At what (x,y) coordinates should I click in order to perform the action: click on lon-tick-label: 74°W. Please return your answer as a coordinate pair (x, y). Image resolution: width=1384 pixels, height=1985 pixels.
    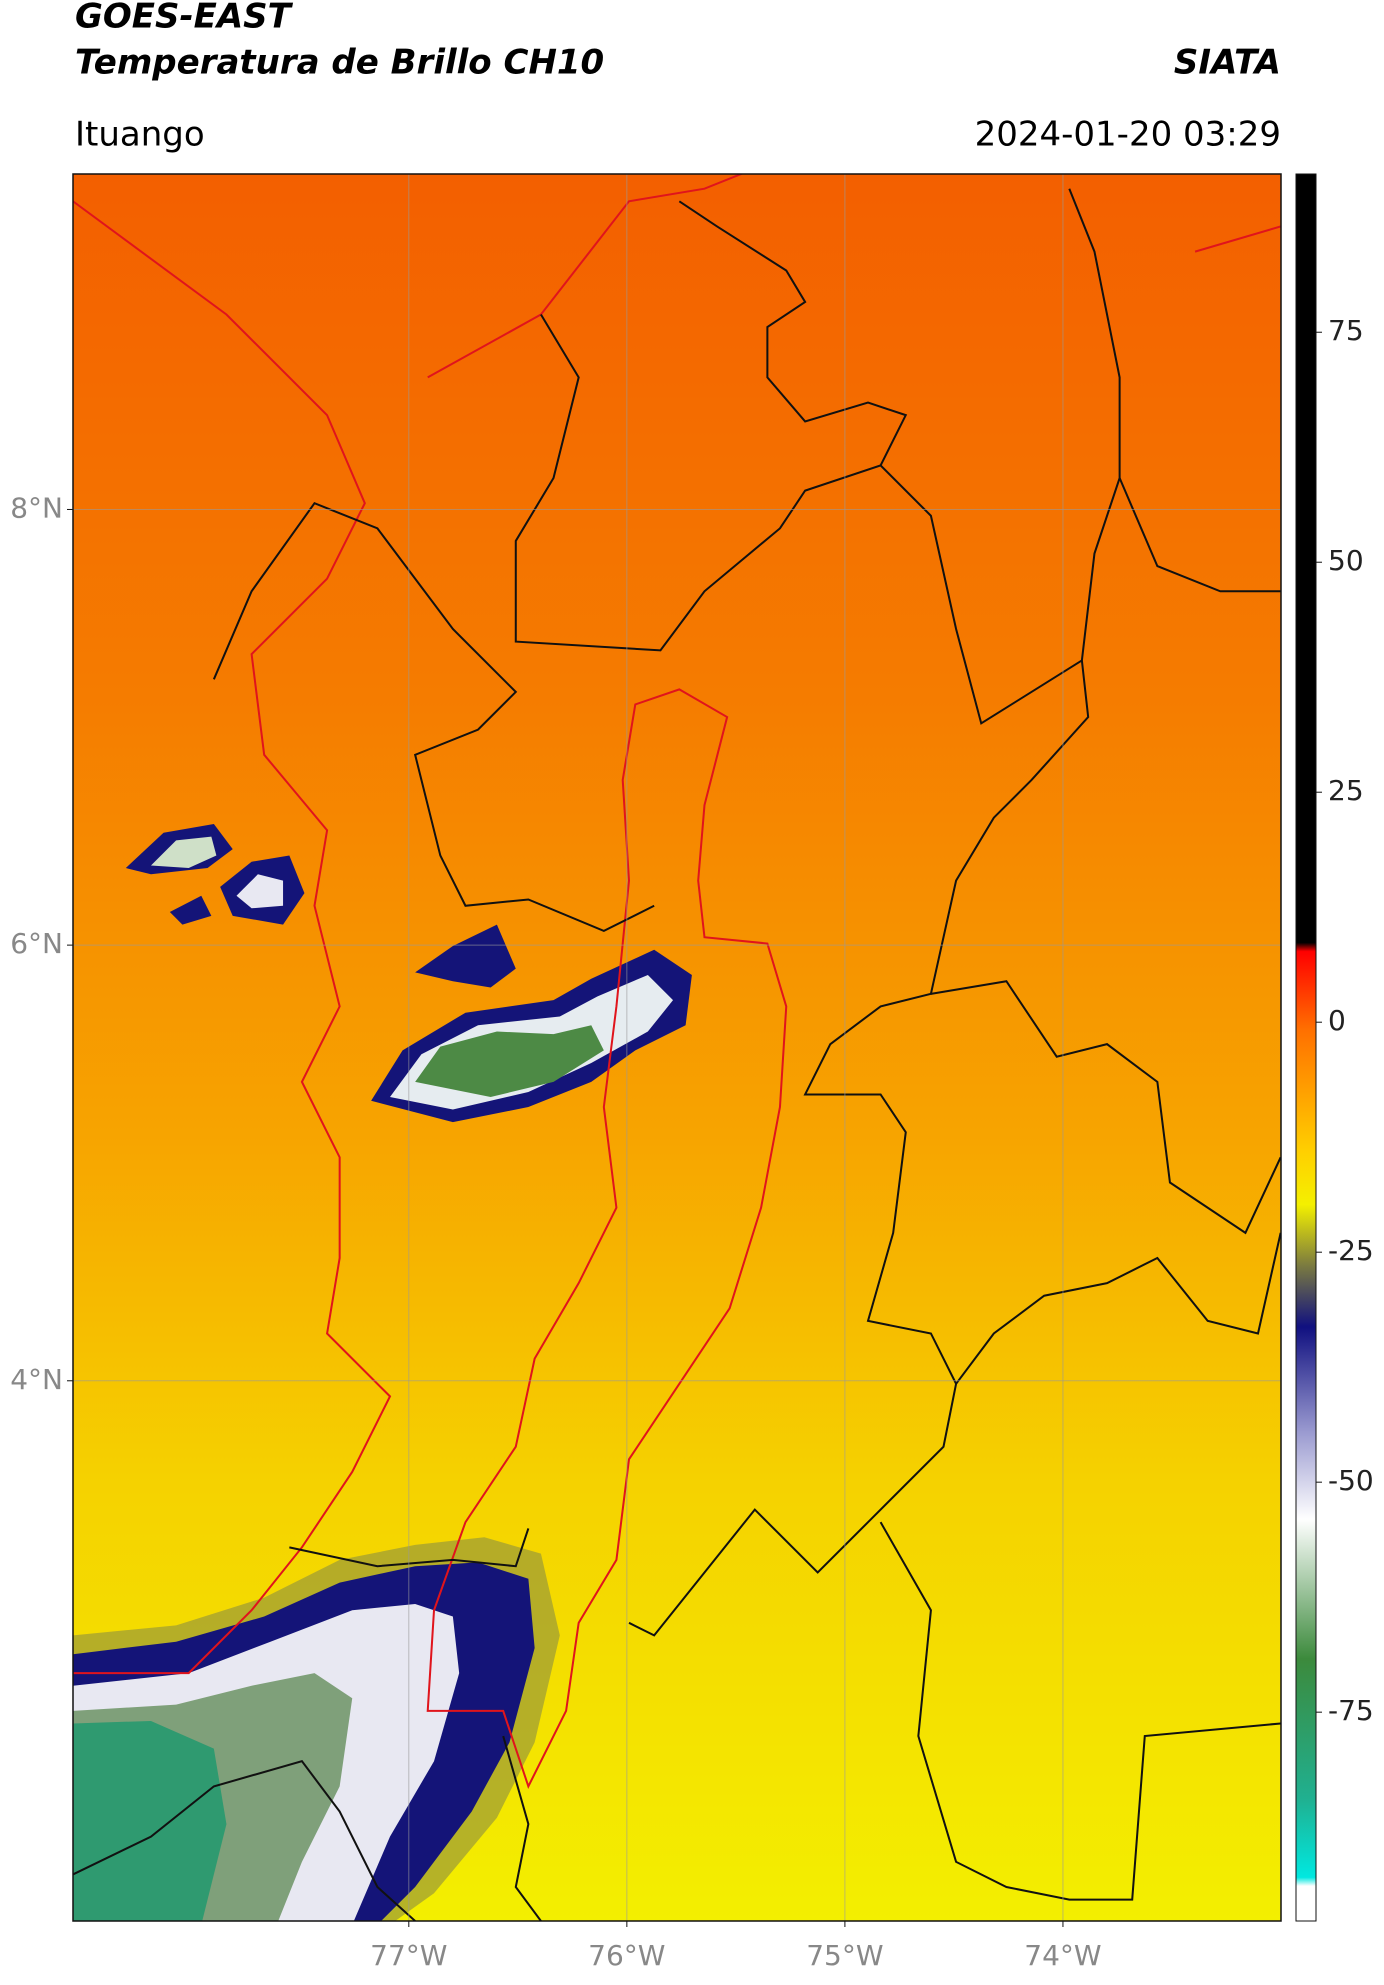
    Looking at the image, I should click on (1062, 1955).